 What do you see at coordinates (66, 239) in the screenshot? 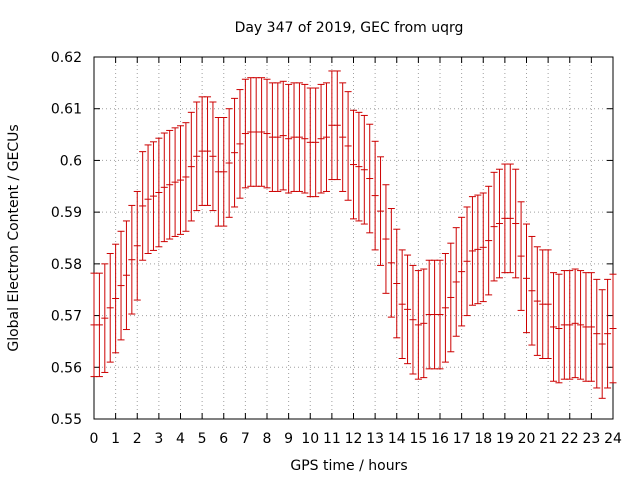
I see `y-tick-labels: 0.55 0.56 0.57 0.58 0.59 0.6 0.61 0.62` at bounding box center [66, 239].